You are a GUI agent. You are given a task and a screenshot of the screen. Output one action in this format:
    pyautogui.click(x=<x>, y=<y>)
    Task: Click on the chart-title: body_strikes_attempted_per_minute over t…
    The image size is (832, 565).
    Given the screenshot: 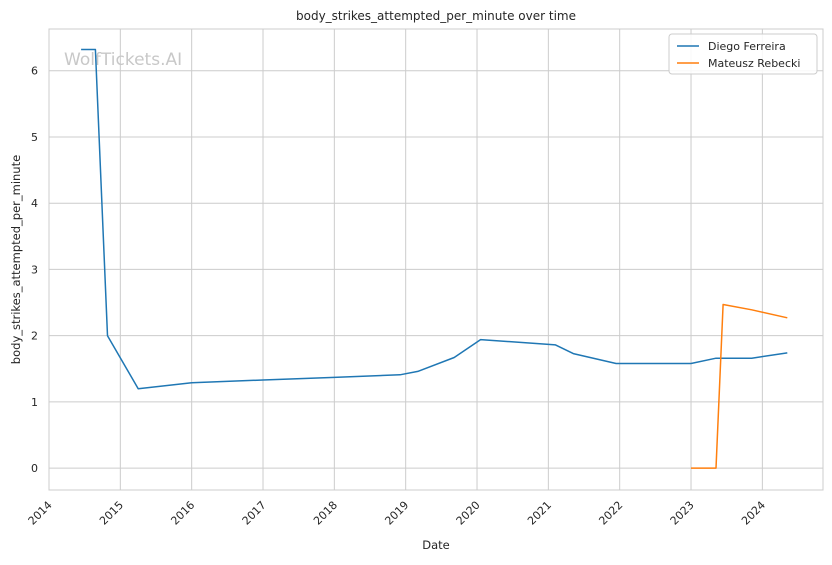 What is the action you would take?
    pyautogui.click(x=436, y=16)
    